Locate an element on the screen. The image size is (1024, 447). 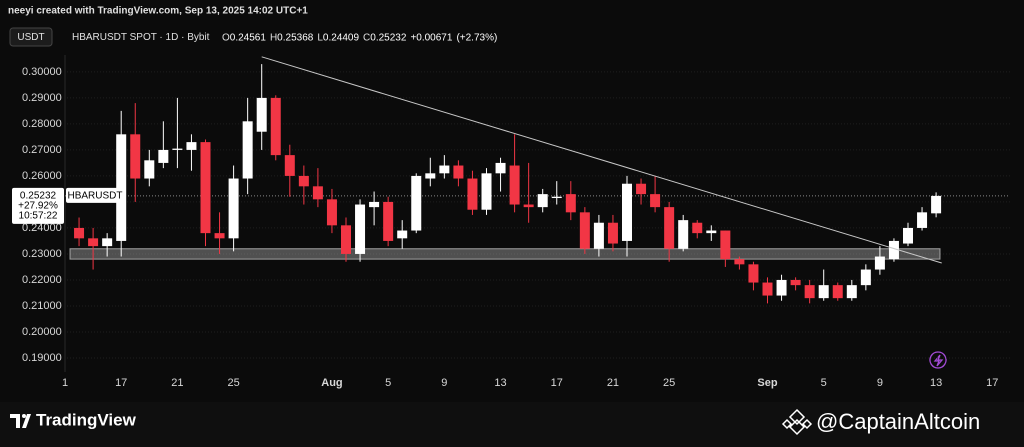
ohlc-key: H is located at coordinates (273, 37).